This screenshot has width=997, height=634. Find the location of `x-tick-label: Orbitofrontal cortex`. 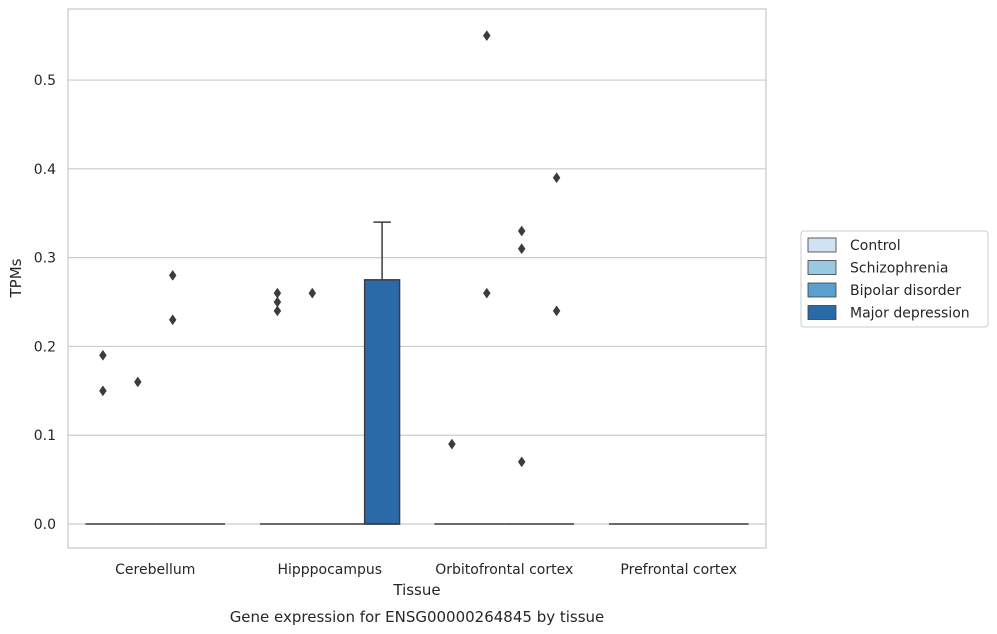

x-tick-label: Orbitofrontal cortex is located at coordinates (504, 570).